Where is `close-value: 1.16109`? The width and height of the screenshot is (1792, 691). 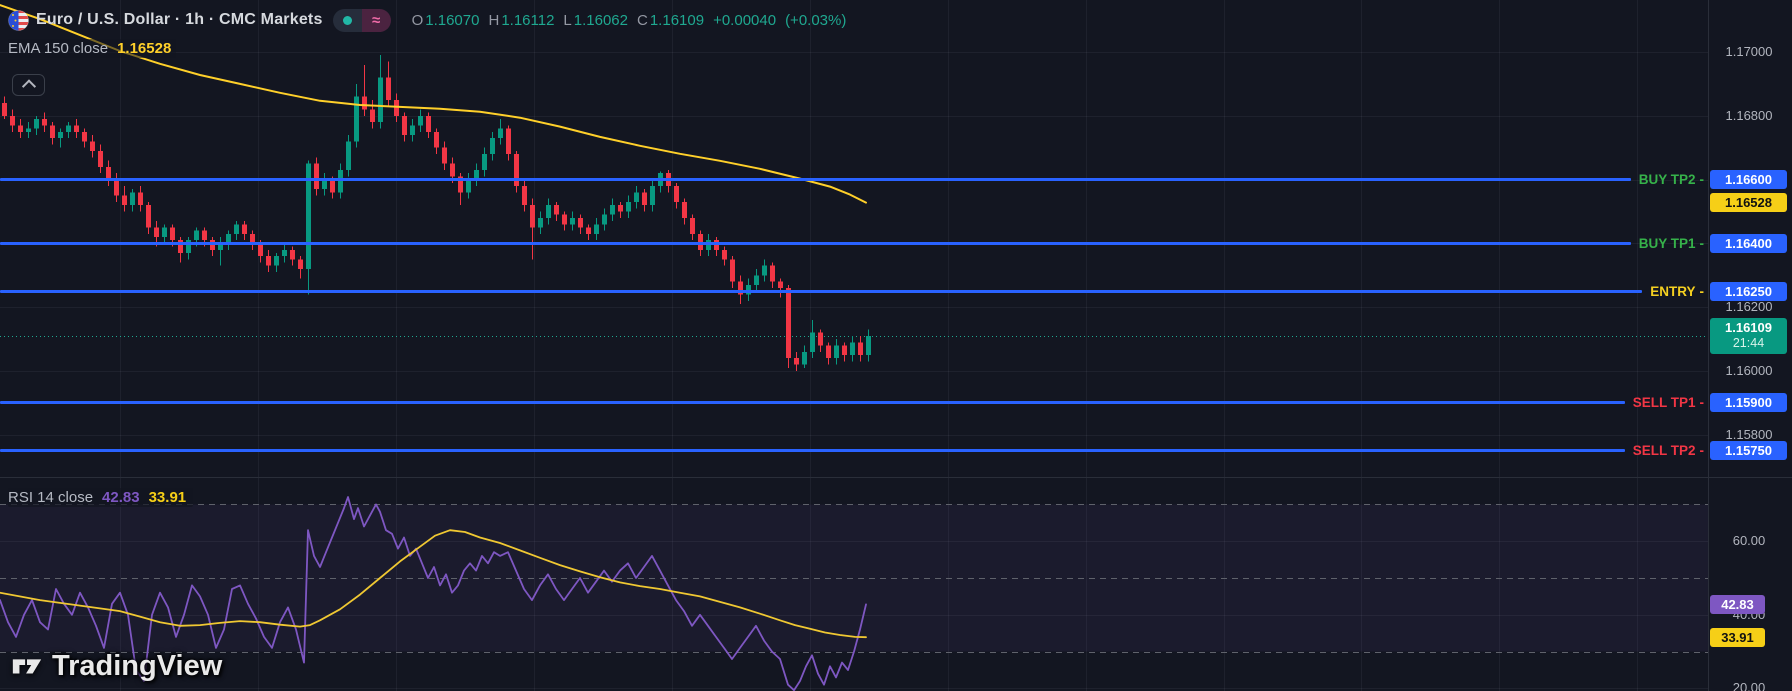
close-value: 1.16109 is located at coordinates (677, 20).